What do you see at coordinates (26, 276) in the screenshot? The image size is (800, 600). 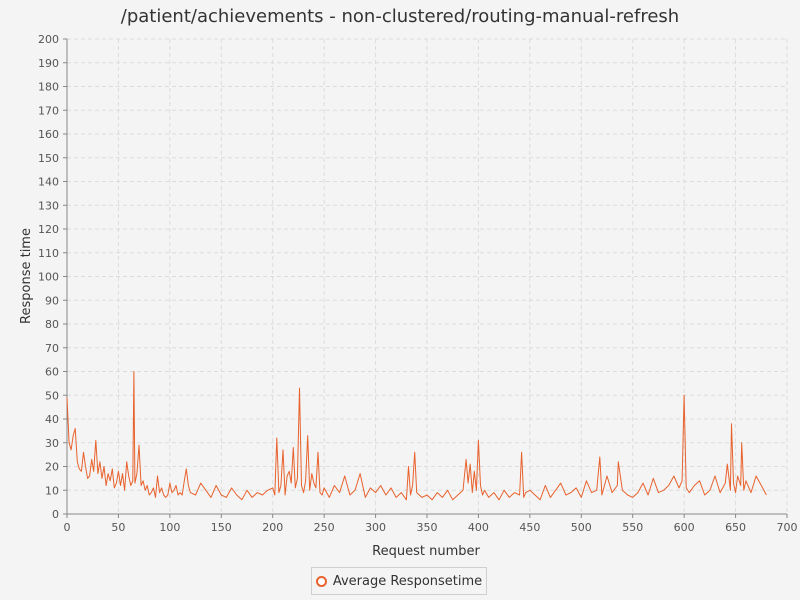 I see `y-axis-title: Response time` at bounding box center [26, 276].